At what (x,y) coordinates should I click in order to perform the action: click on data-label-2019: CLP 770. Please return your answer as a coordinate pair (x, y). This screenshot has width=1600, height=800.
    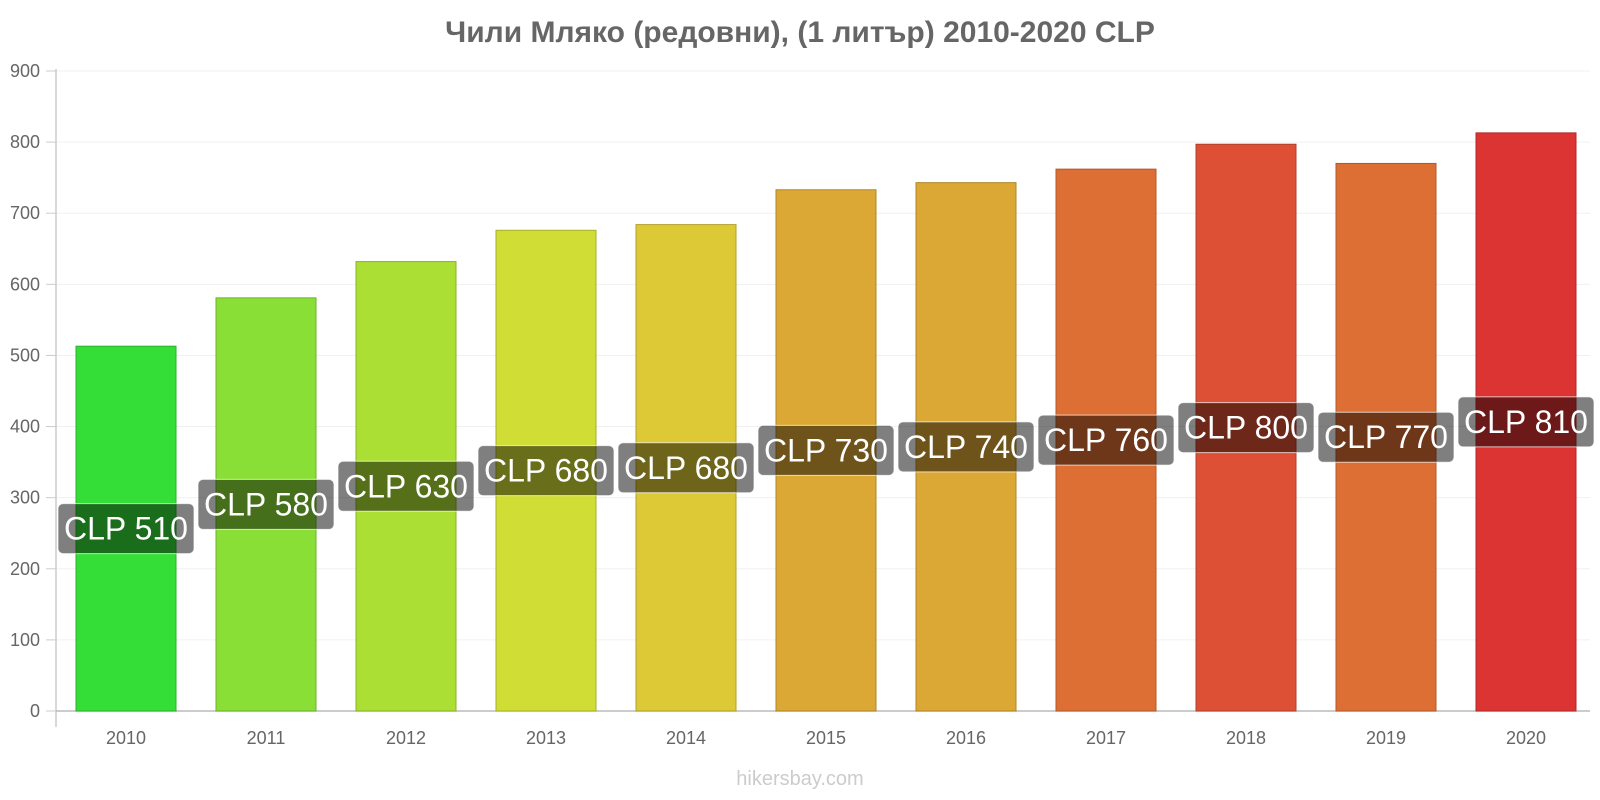
    Looking at the image, I should click on (1386, 437).